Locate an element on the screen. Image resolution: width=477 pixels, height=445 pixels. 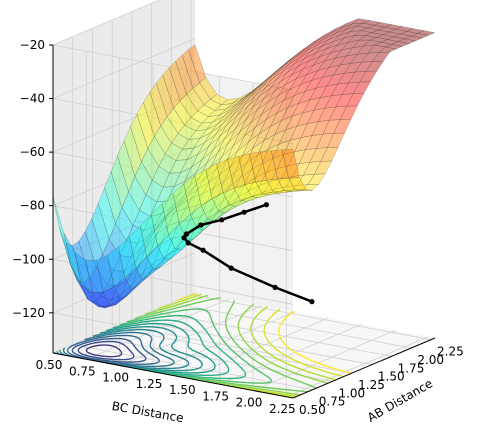
ab-axis-ticks: 0.500.751.001.251.501.752.002.25 is located at coordinates (381, 381).